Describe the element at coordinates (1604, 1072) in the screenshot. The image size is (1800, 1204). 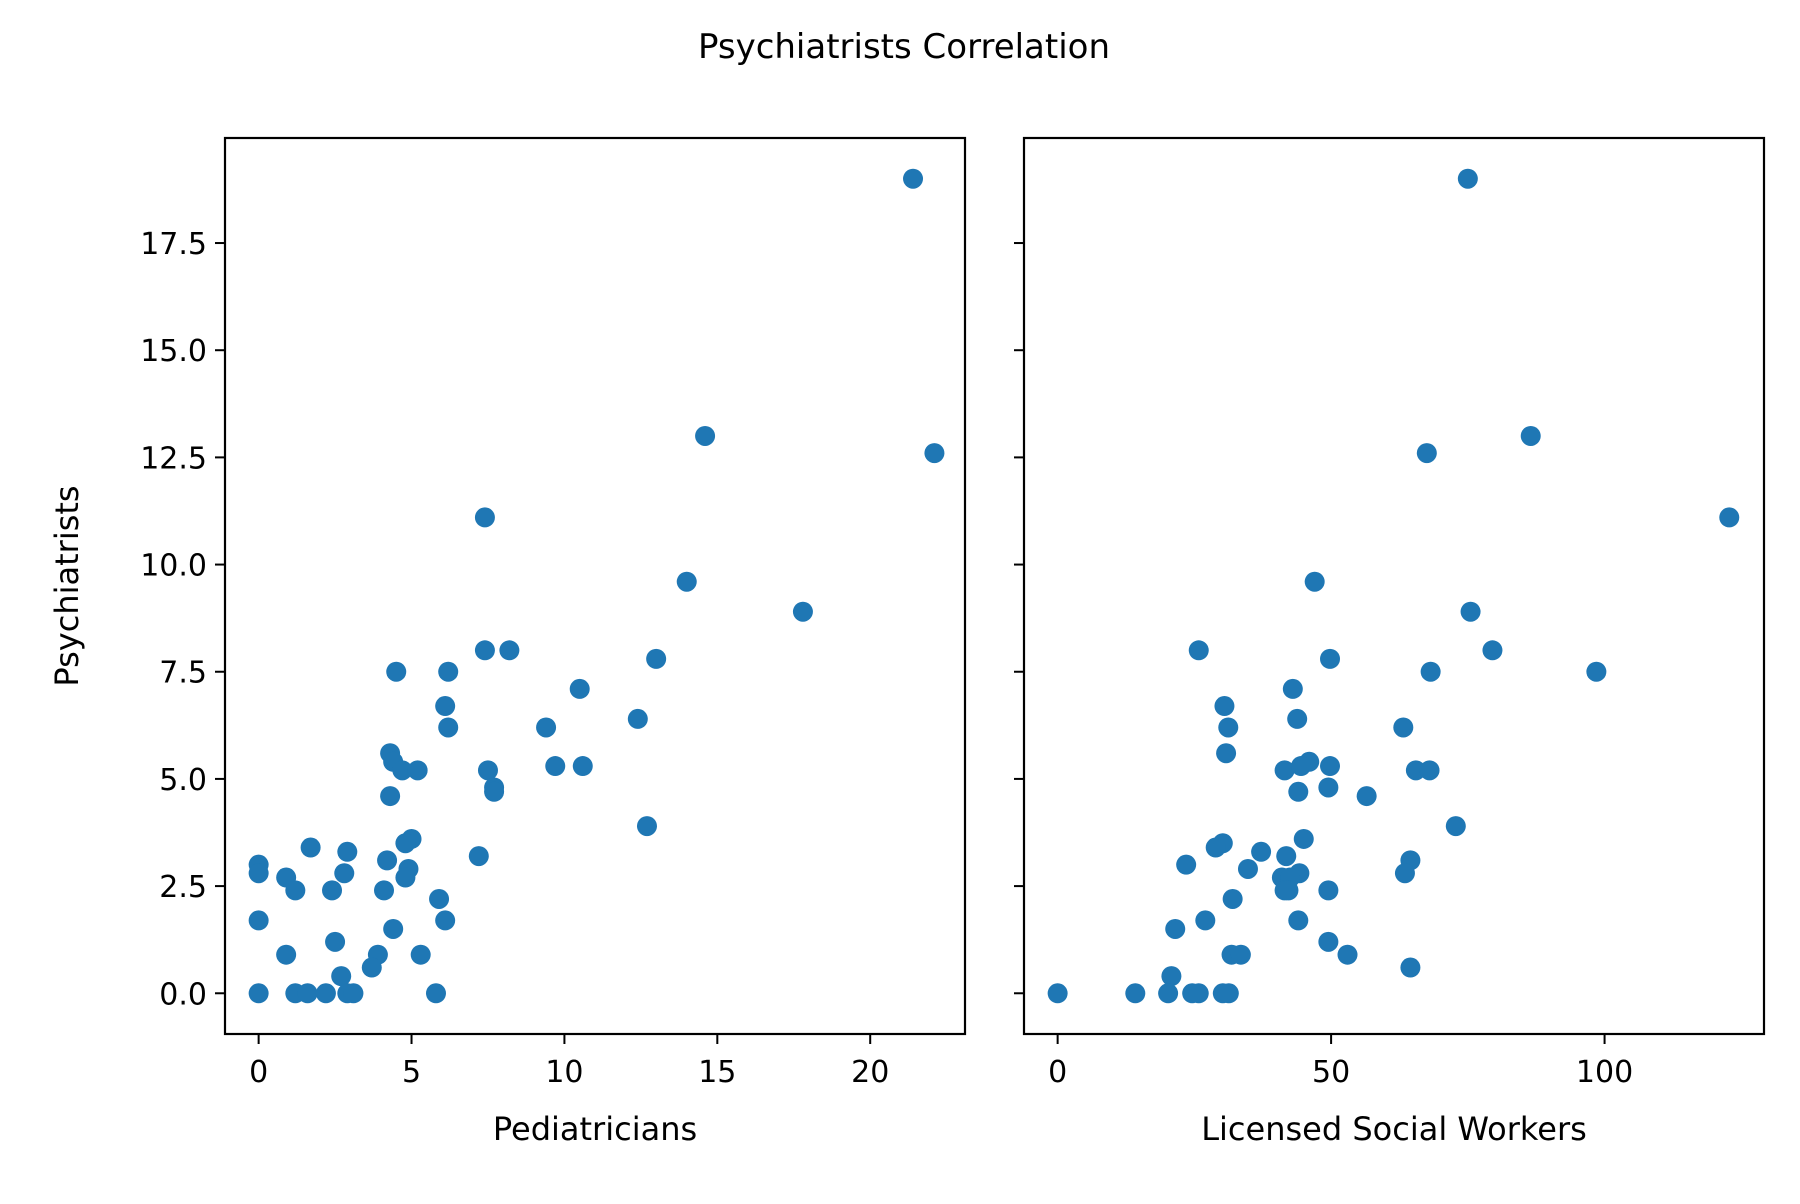
I see `x-tick-label: 100` at that location.